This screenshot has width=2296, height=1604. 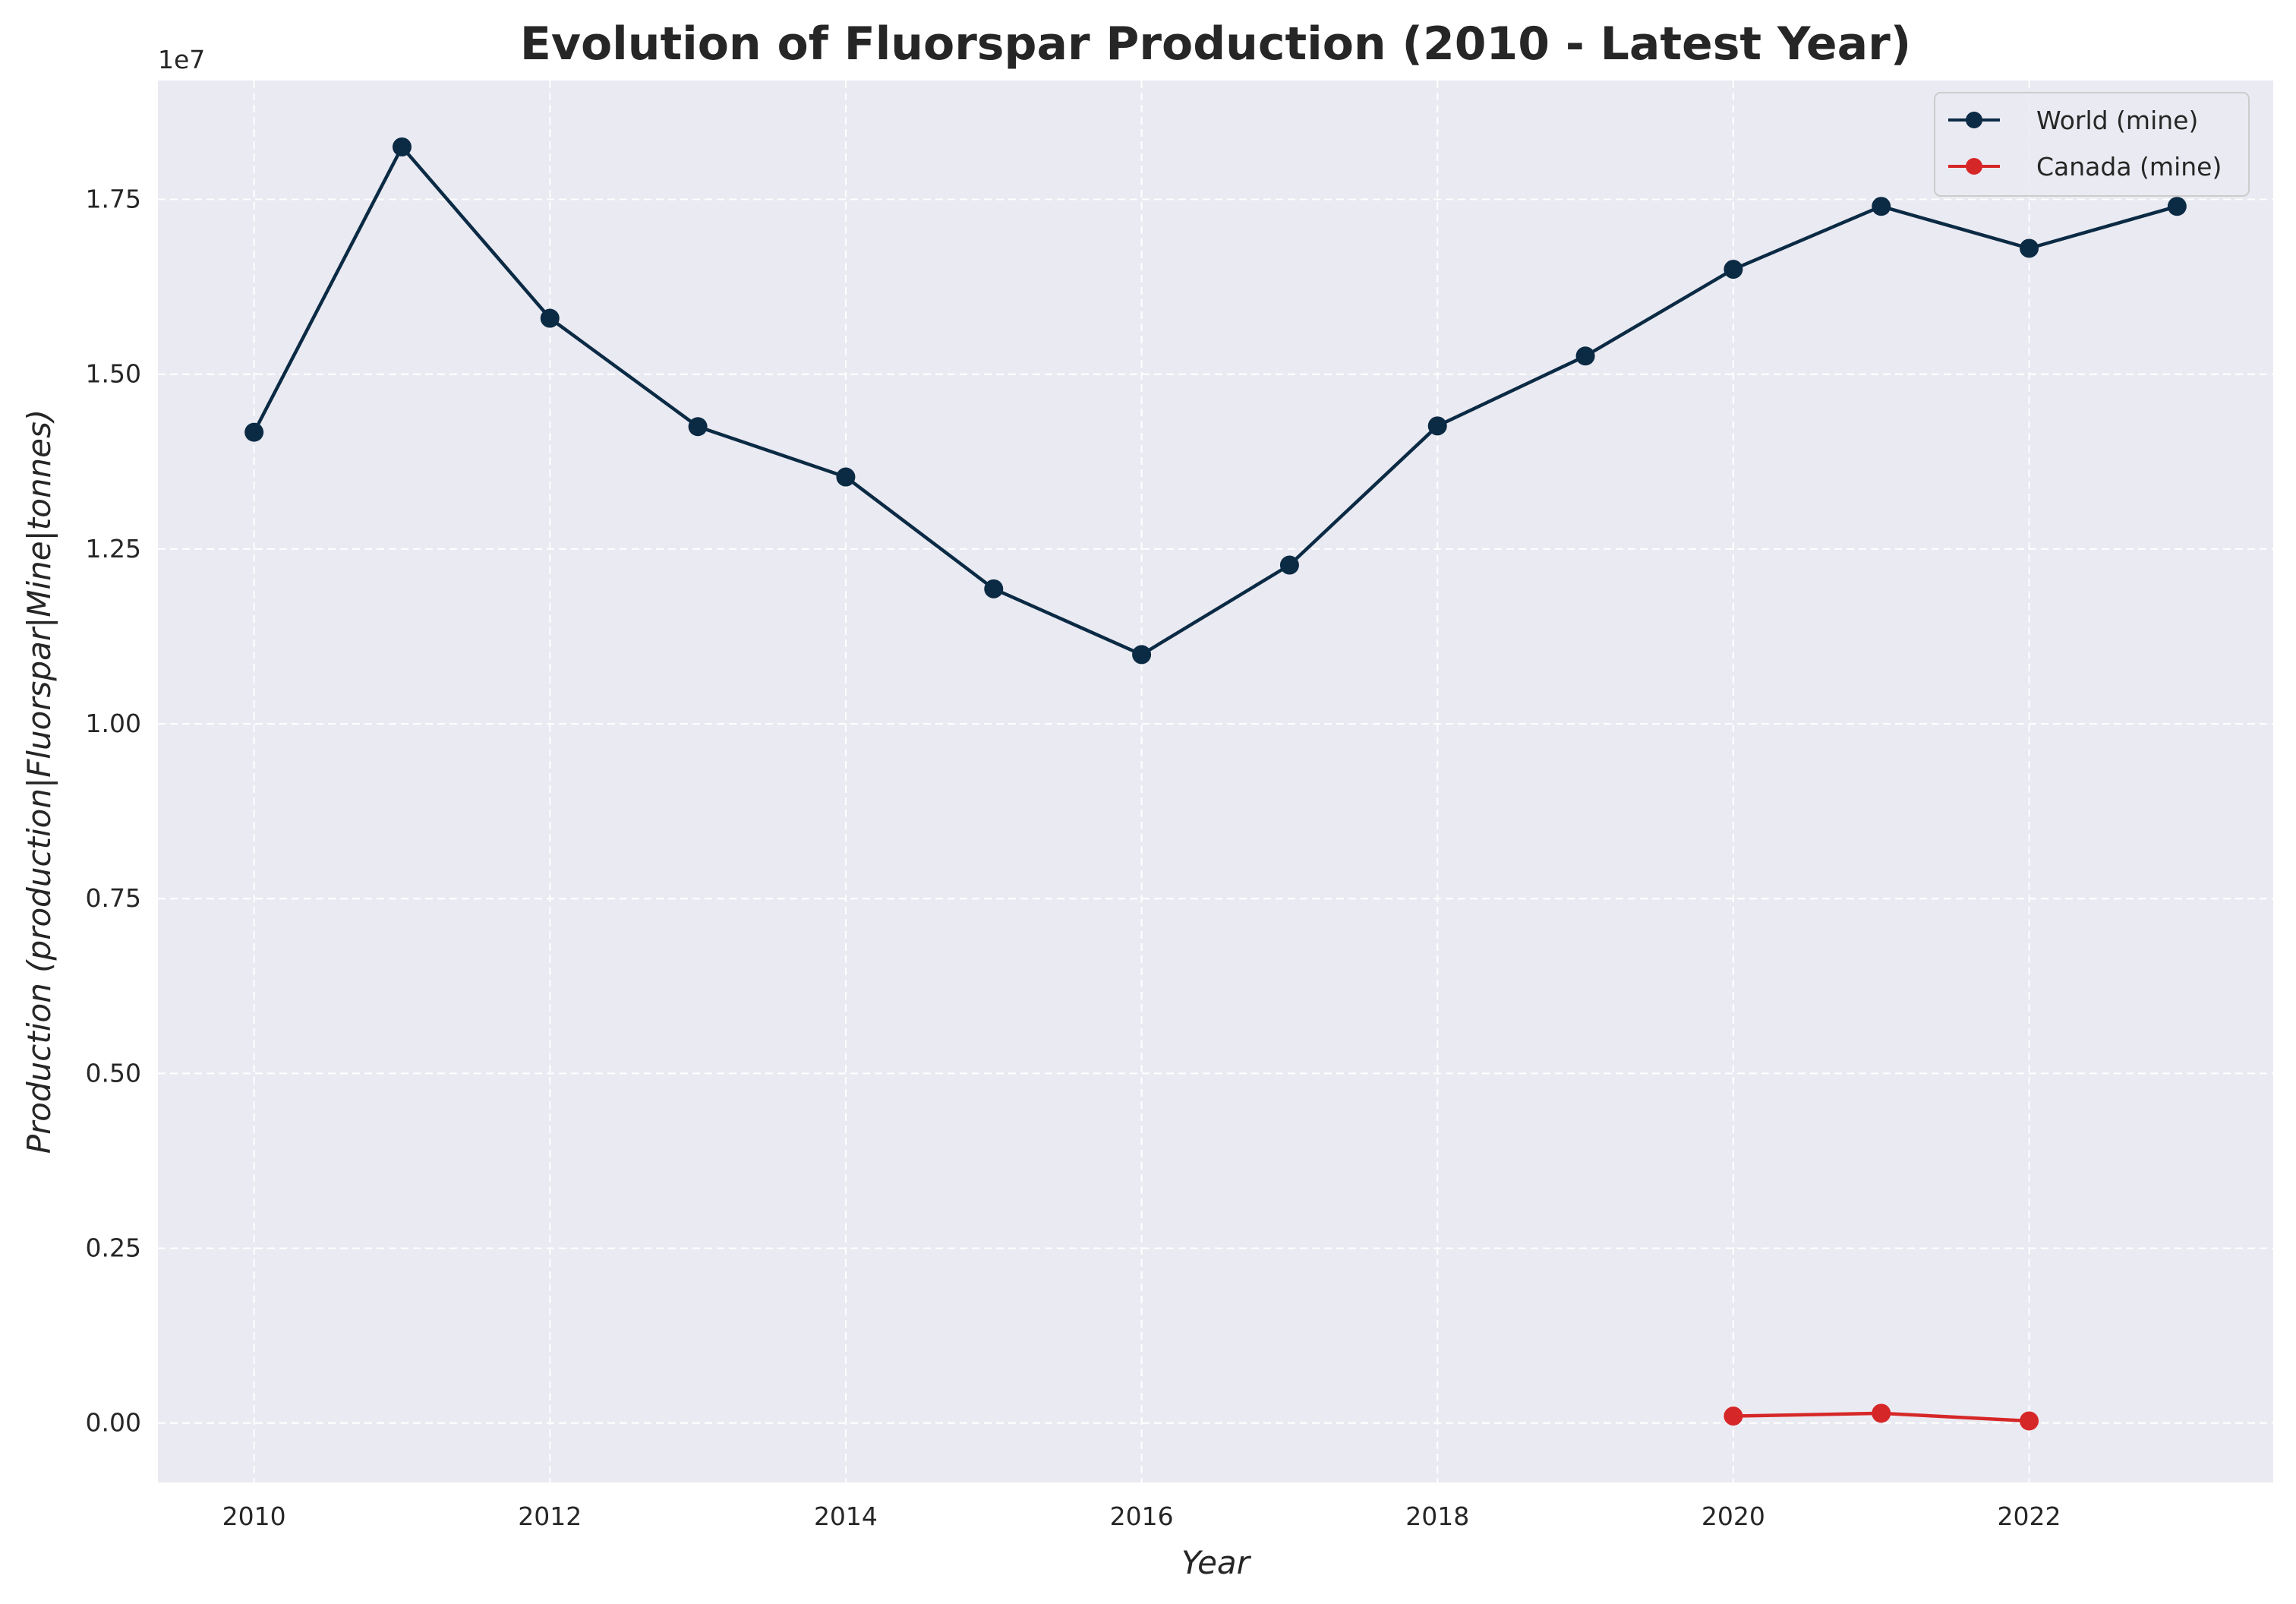 I want to click on x-tick-label: 2012, so click(x=550, y=1516).